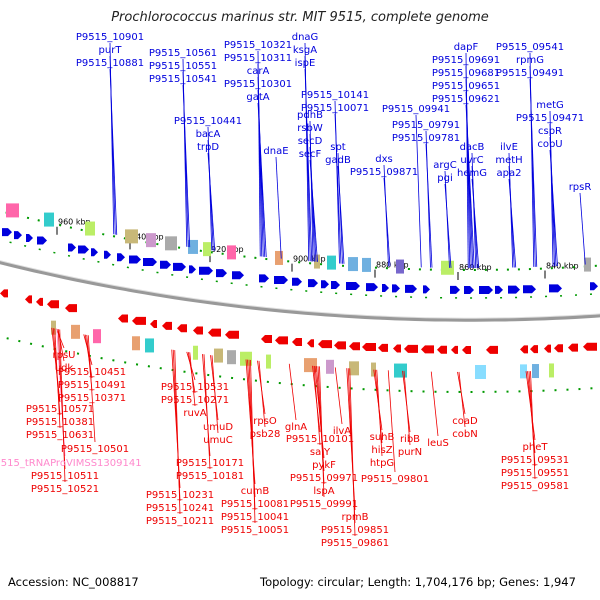 This screenshot has width=600, height=600. I want to click on reverse-gene-label: umuD, so click(218, 427).